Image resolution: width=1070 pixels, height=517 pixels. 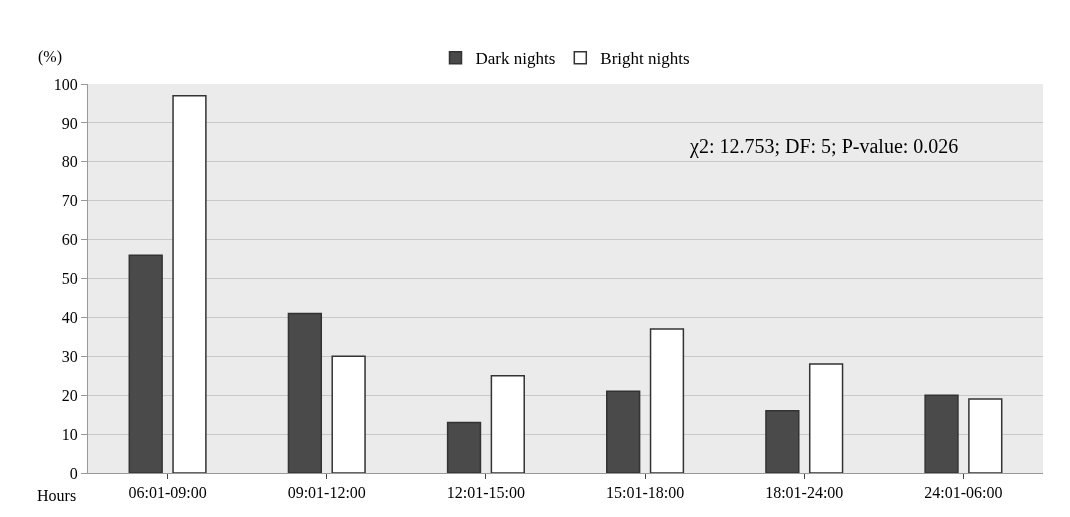 I want to click on x-axis-title: Hours, so click(x=57, y=495).